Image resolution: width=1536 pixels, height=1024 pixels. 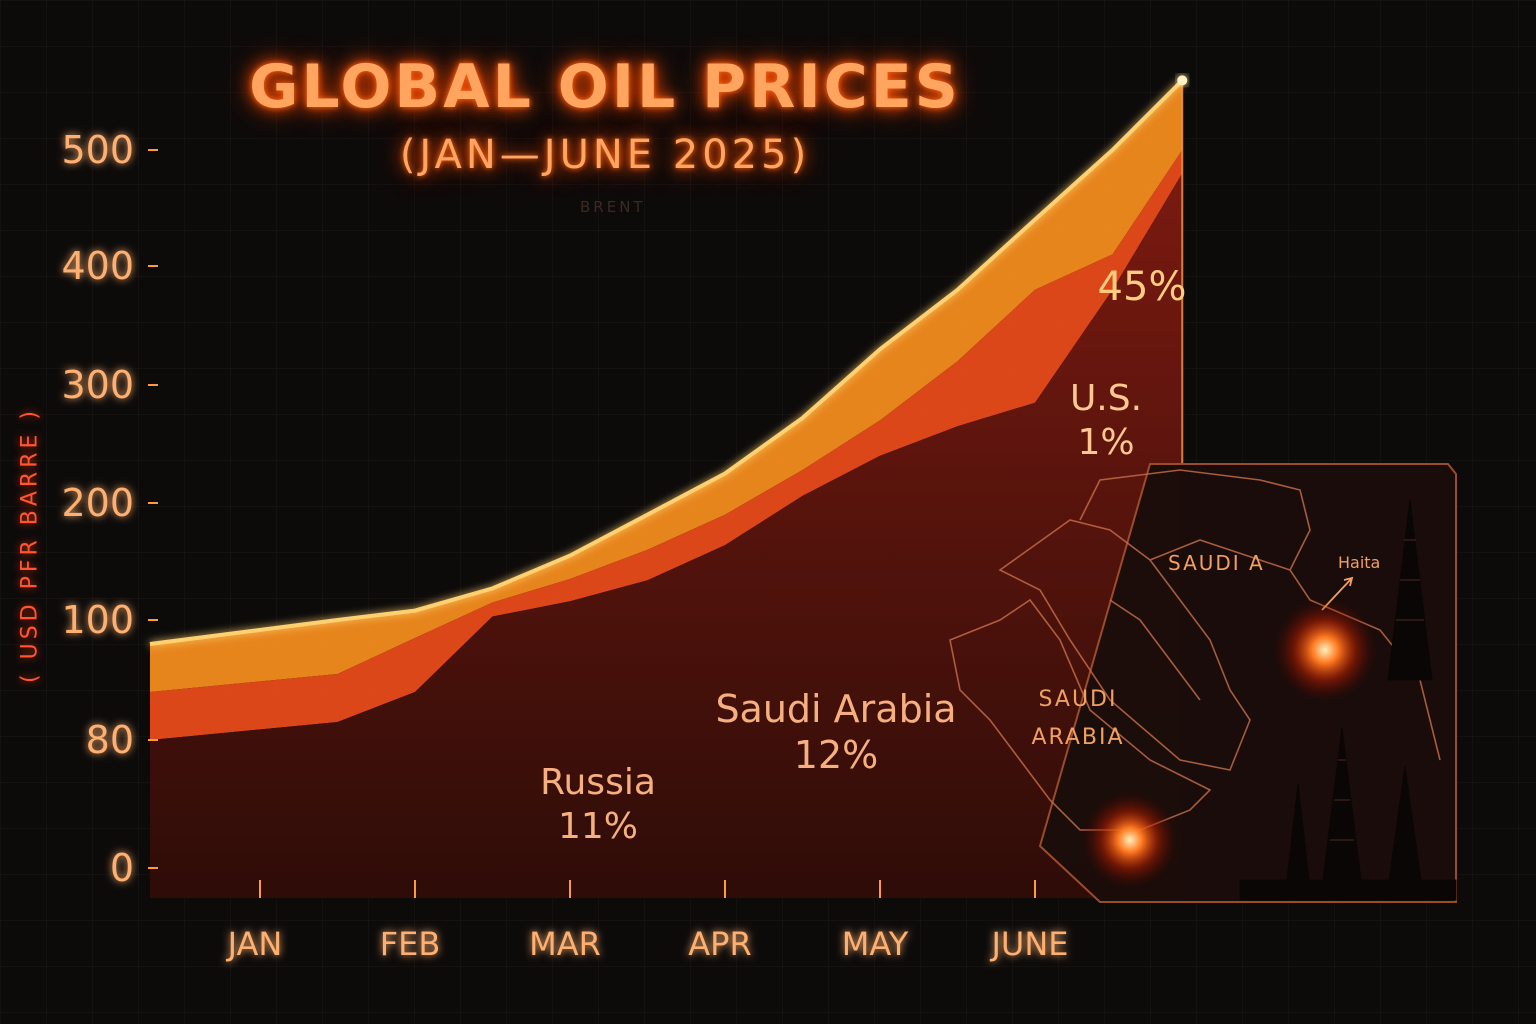 I want to click on map-label-saudia: SAUDI A, so click(x=1216, y=563).